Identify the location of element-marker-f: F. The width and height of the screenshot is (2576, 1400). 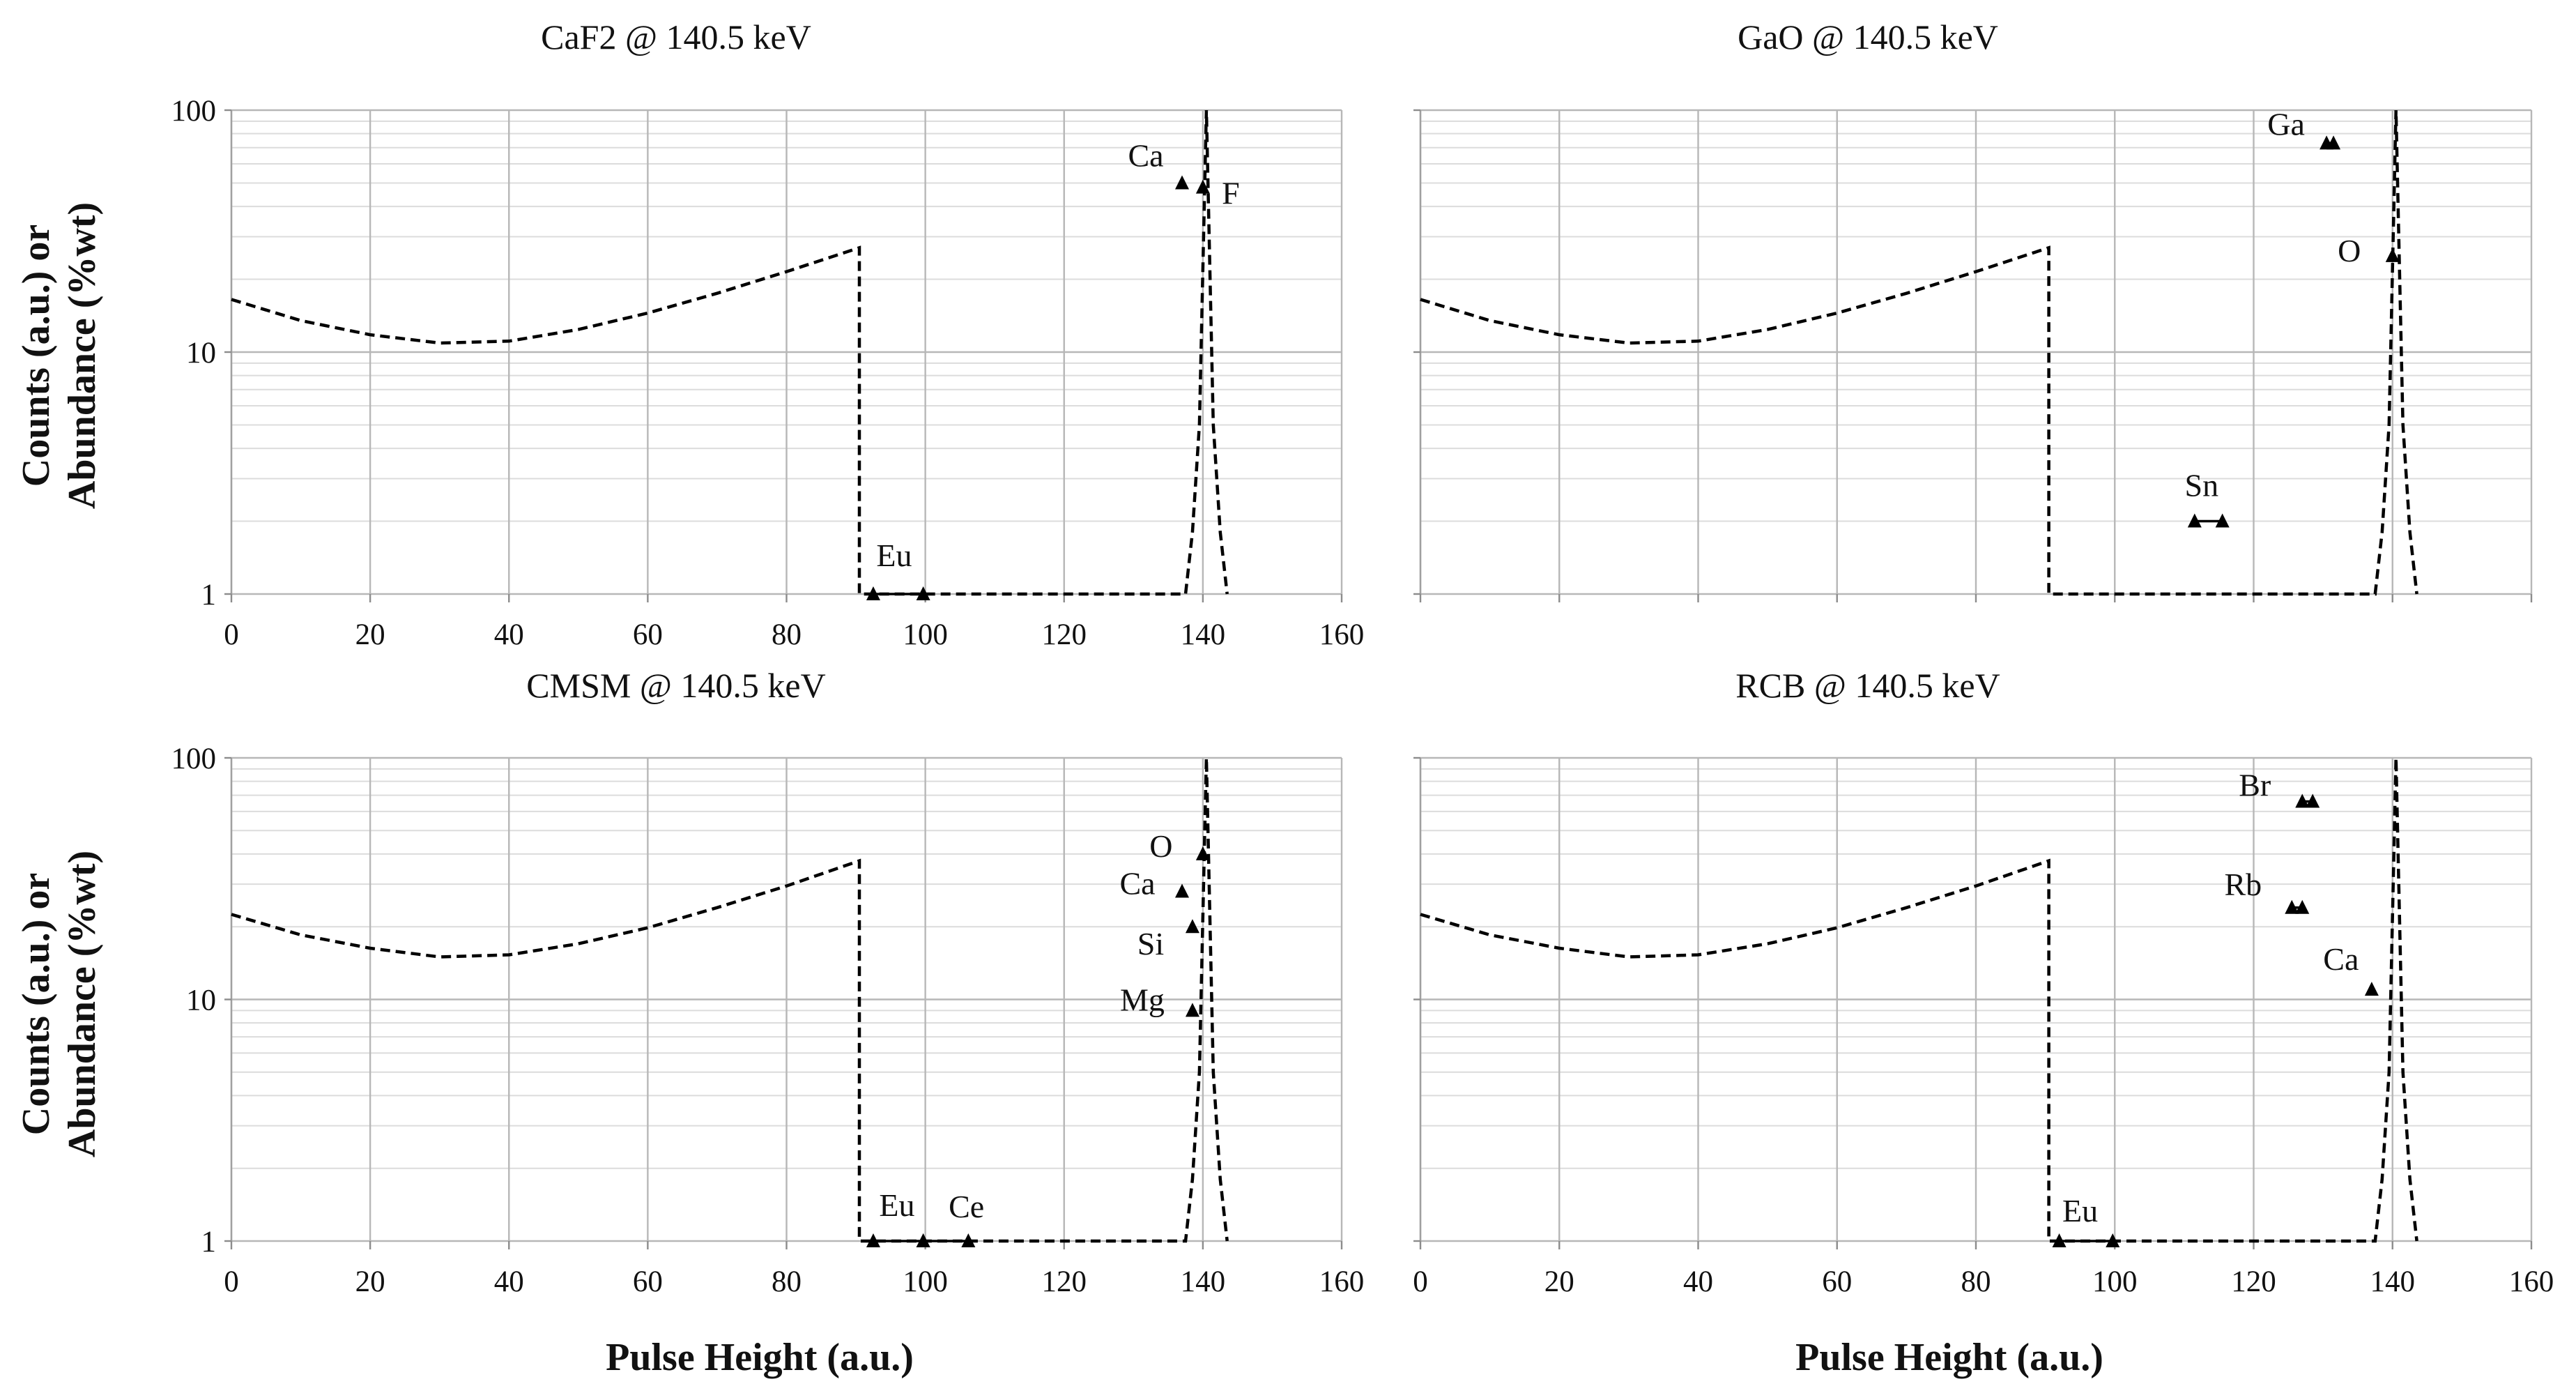
(1217, 193).